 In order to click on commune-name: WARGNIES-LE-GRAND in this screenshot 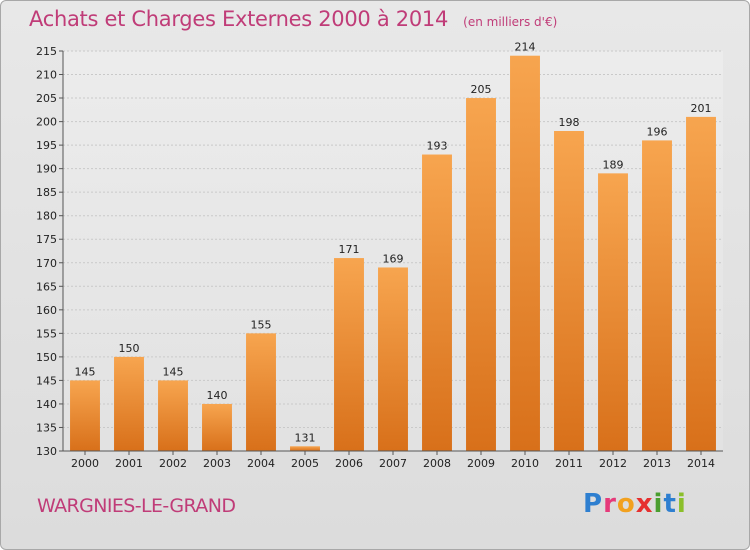, I will do `click(136, 506)`.